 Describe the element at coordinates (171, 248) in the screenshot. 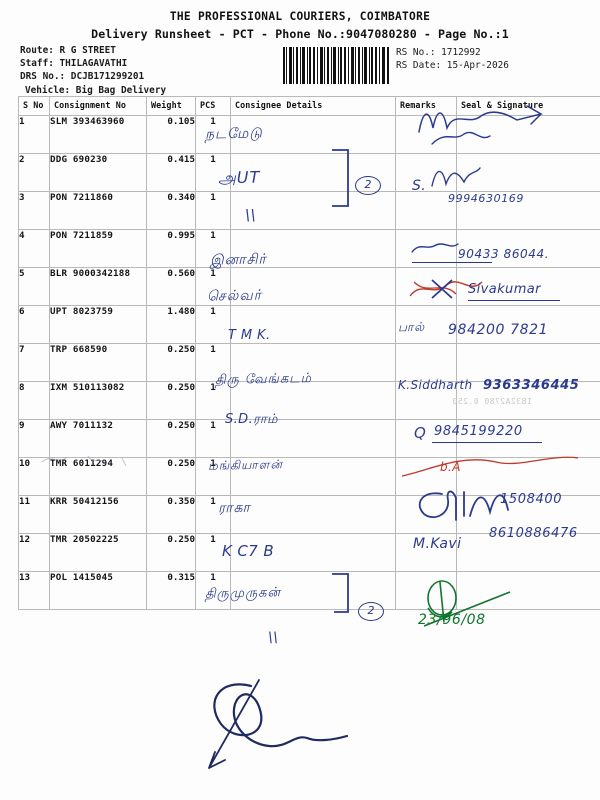

I see `cell-weight: 0.995` at that location.